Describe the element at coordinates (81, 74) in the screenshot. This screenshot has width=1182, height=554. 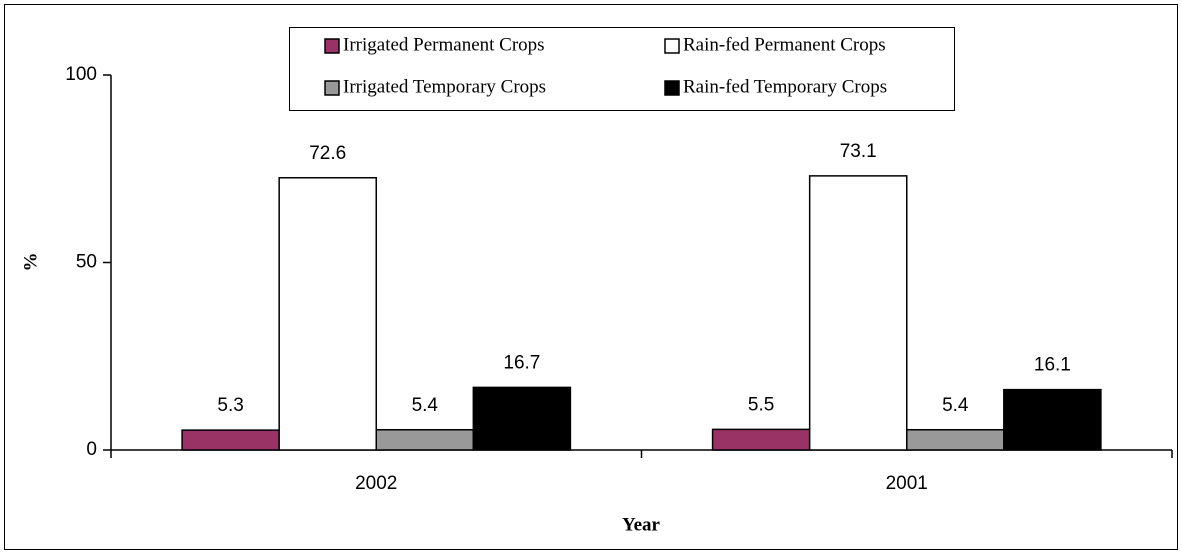
I see `y-tick-label: 100` at that location.